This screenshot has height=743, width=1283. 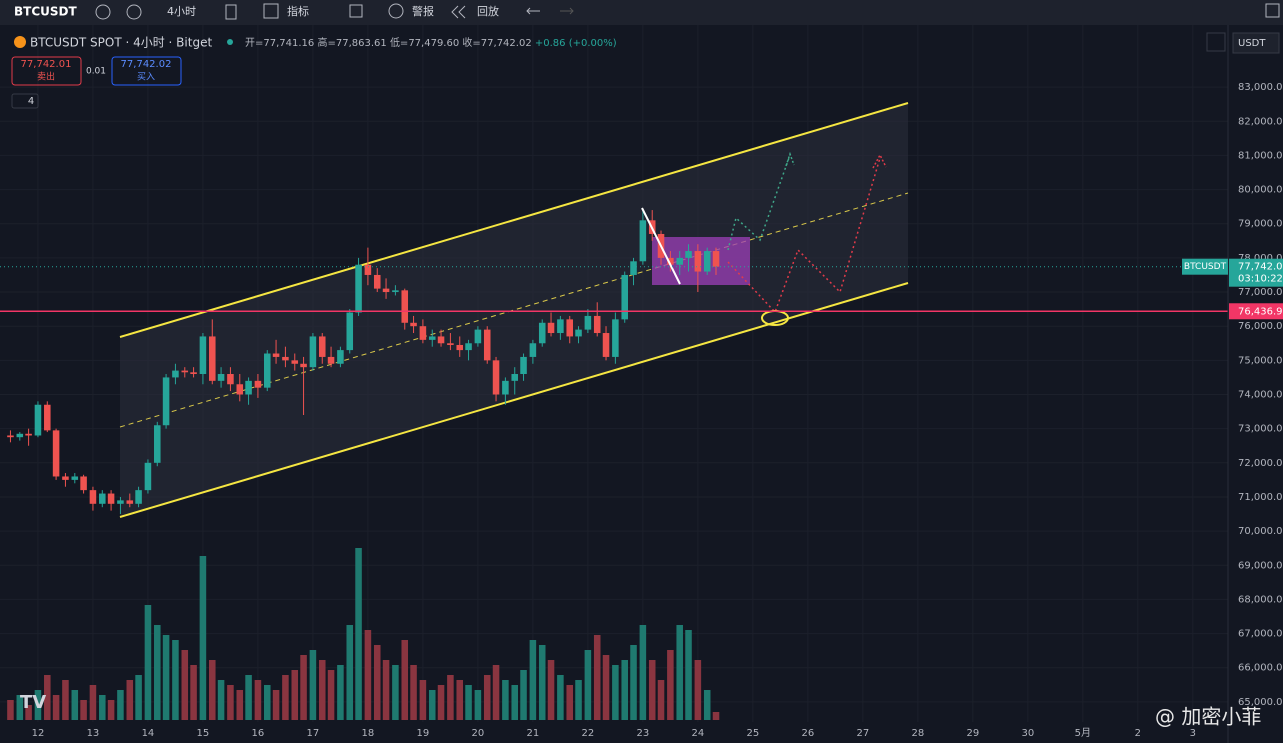 I want to click on legend-high: 高=77,863.61, so click(x=351, y=42).